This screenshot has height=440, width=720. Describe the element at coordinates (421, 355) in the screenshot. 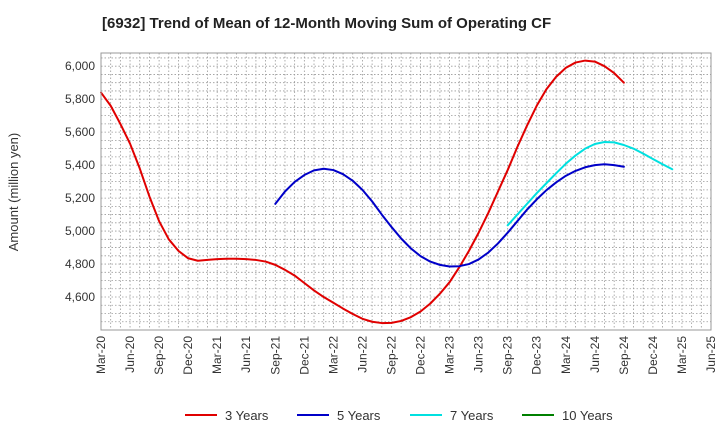

I see `x-tick-label: Dec-22` at that location.